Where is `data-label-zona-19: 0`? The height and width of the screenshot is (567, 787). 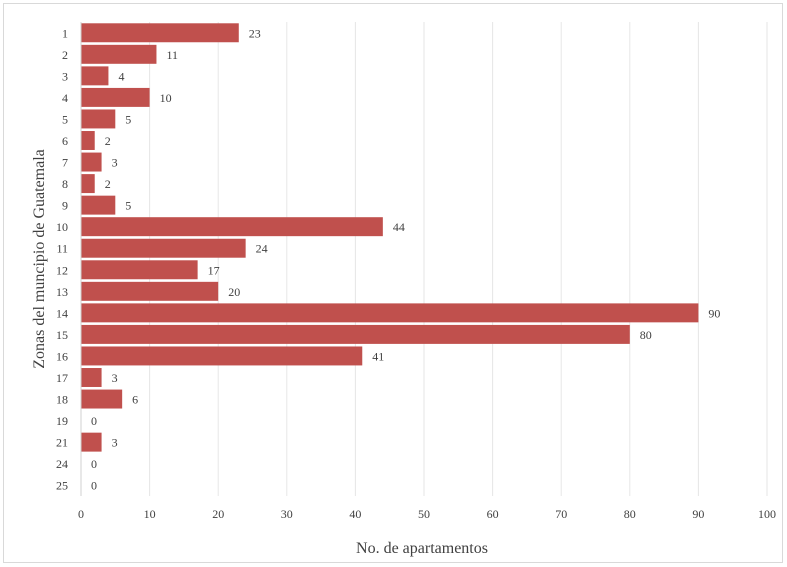 data-label-zona-19: 0 is located at coordinates (94, 421).